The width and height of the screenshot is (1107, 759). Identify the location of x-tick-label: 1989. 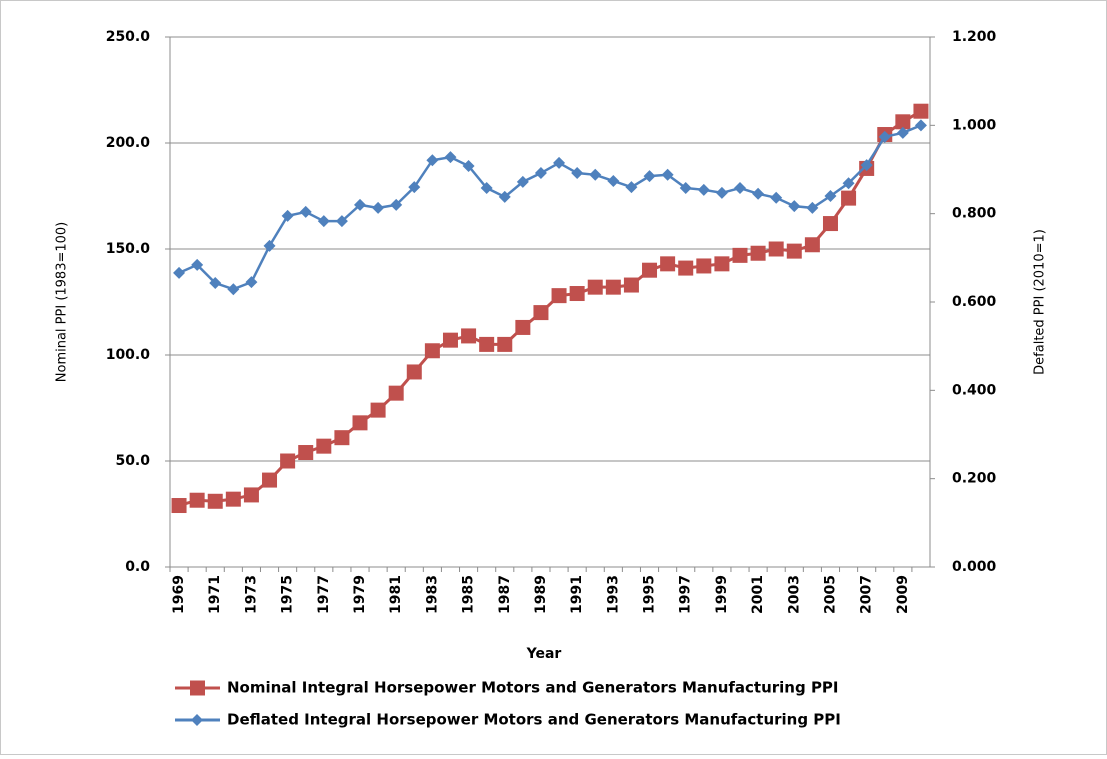
(541, 594).